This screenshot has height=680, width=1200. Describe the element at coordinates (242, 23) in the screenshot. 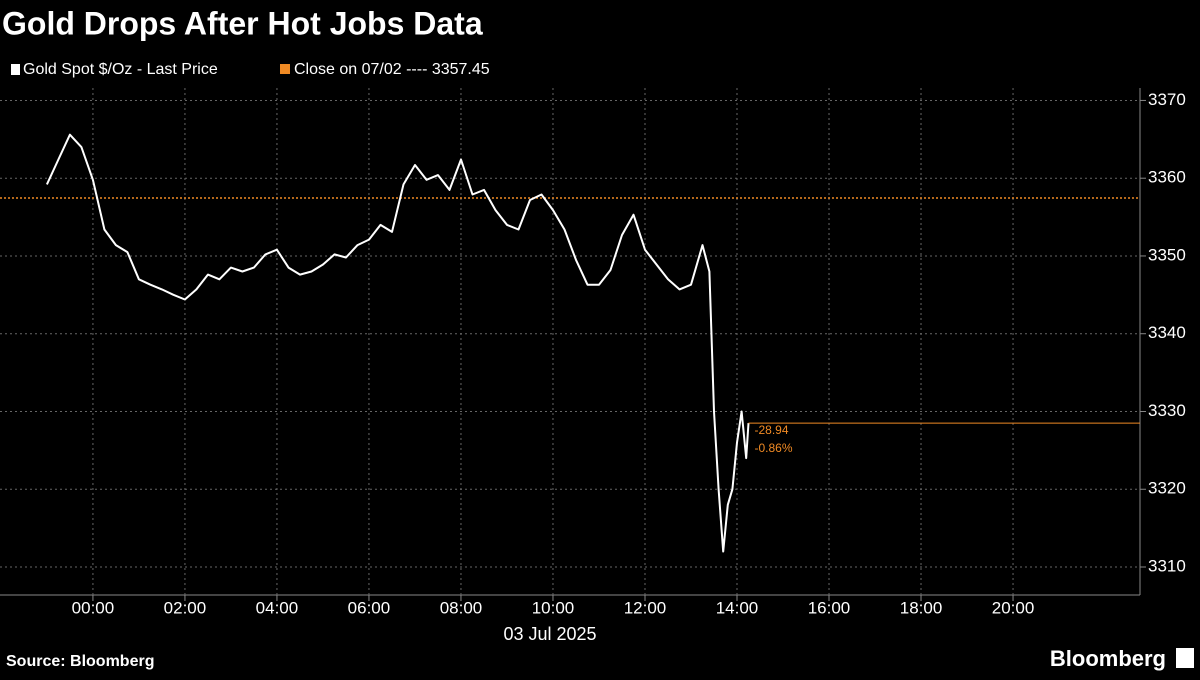

I see `chart-title: Gold Drops After Hot Jobs Data` at that location.